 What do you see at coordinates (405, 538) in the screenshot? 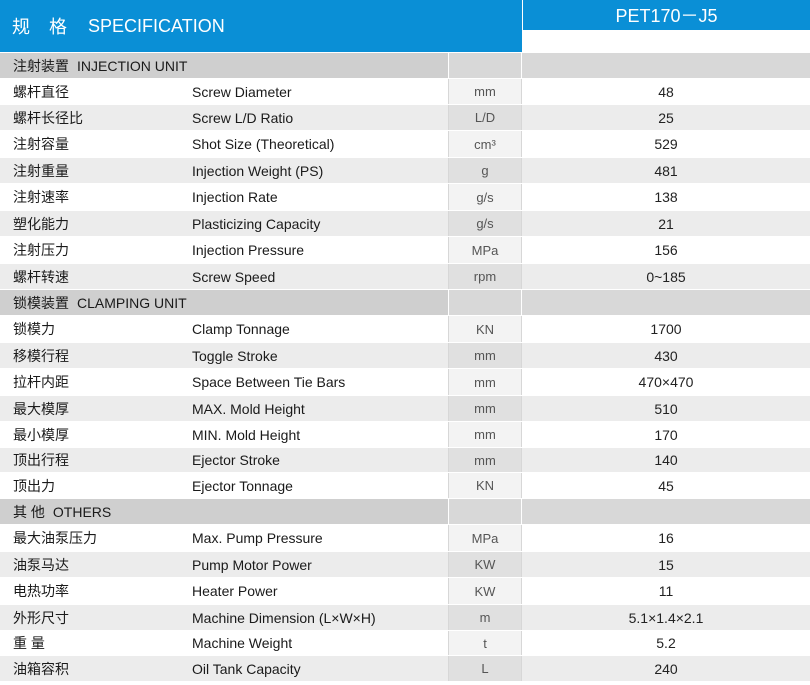
I see `spec-row: 最大油泵压力 Max. Pump Pressure MPa 16` at bounding box center [405, 538].